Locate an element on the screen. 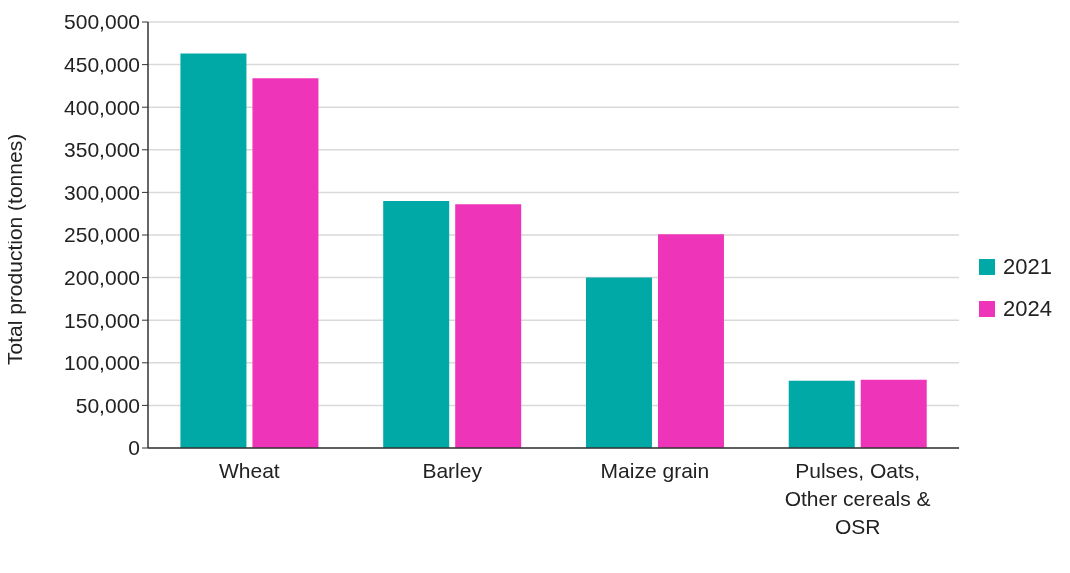  x-tick-label: Wheat is located at coordinates (249, 470).